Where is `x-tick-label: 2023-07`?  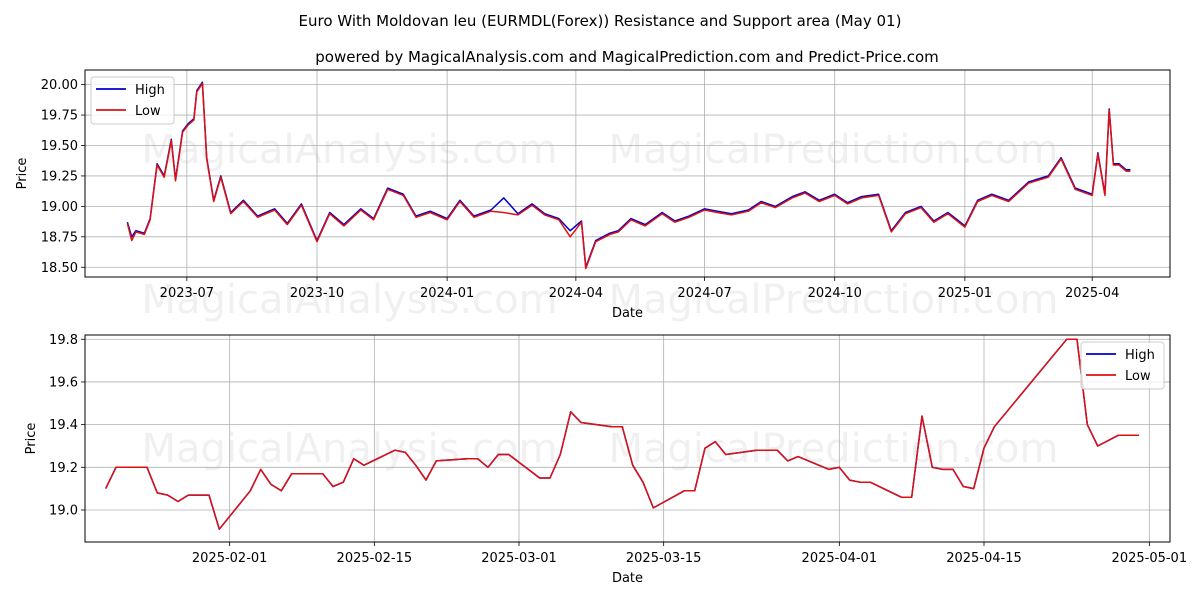 x-tick-label: 2023-07 is located at coordinates (187, 293).